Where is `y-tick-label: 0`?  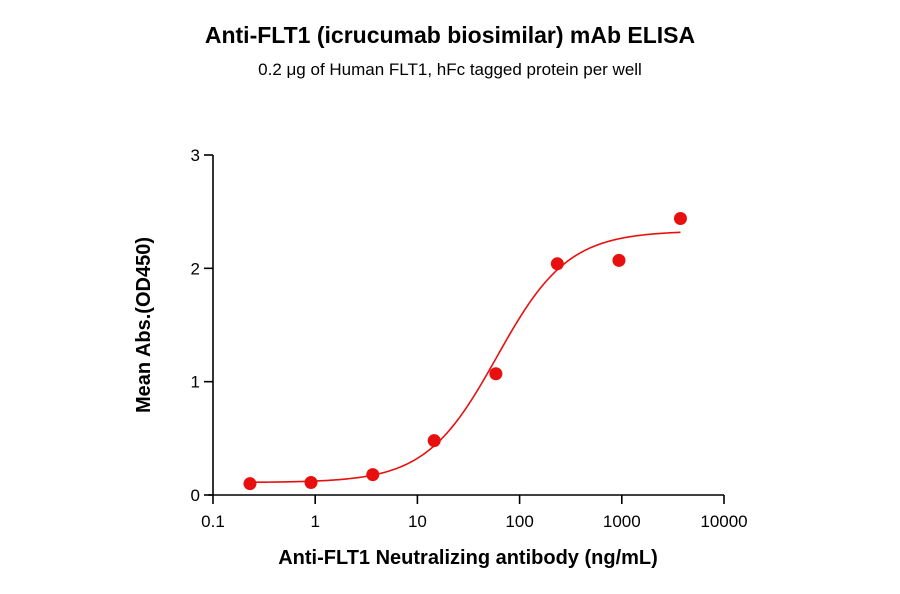
y-tick-label: 0 is located at coordinates (195, 495).